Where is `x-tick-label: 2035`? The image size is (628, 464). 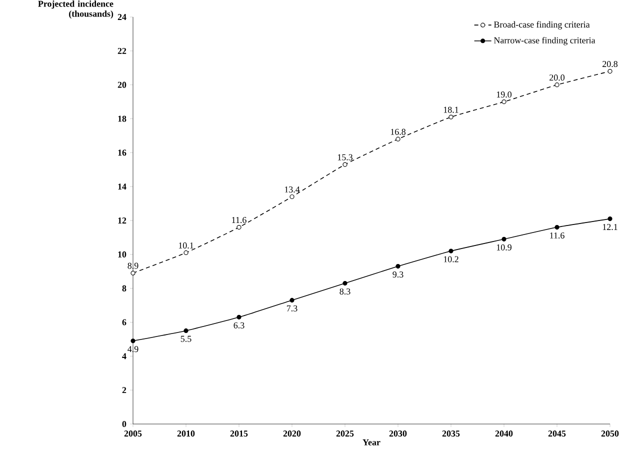 x-tick-label: 2035 is located at coordinates (451, 433).